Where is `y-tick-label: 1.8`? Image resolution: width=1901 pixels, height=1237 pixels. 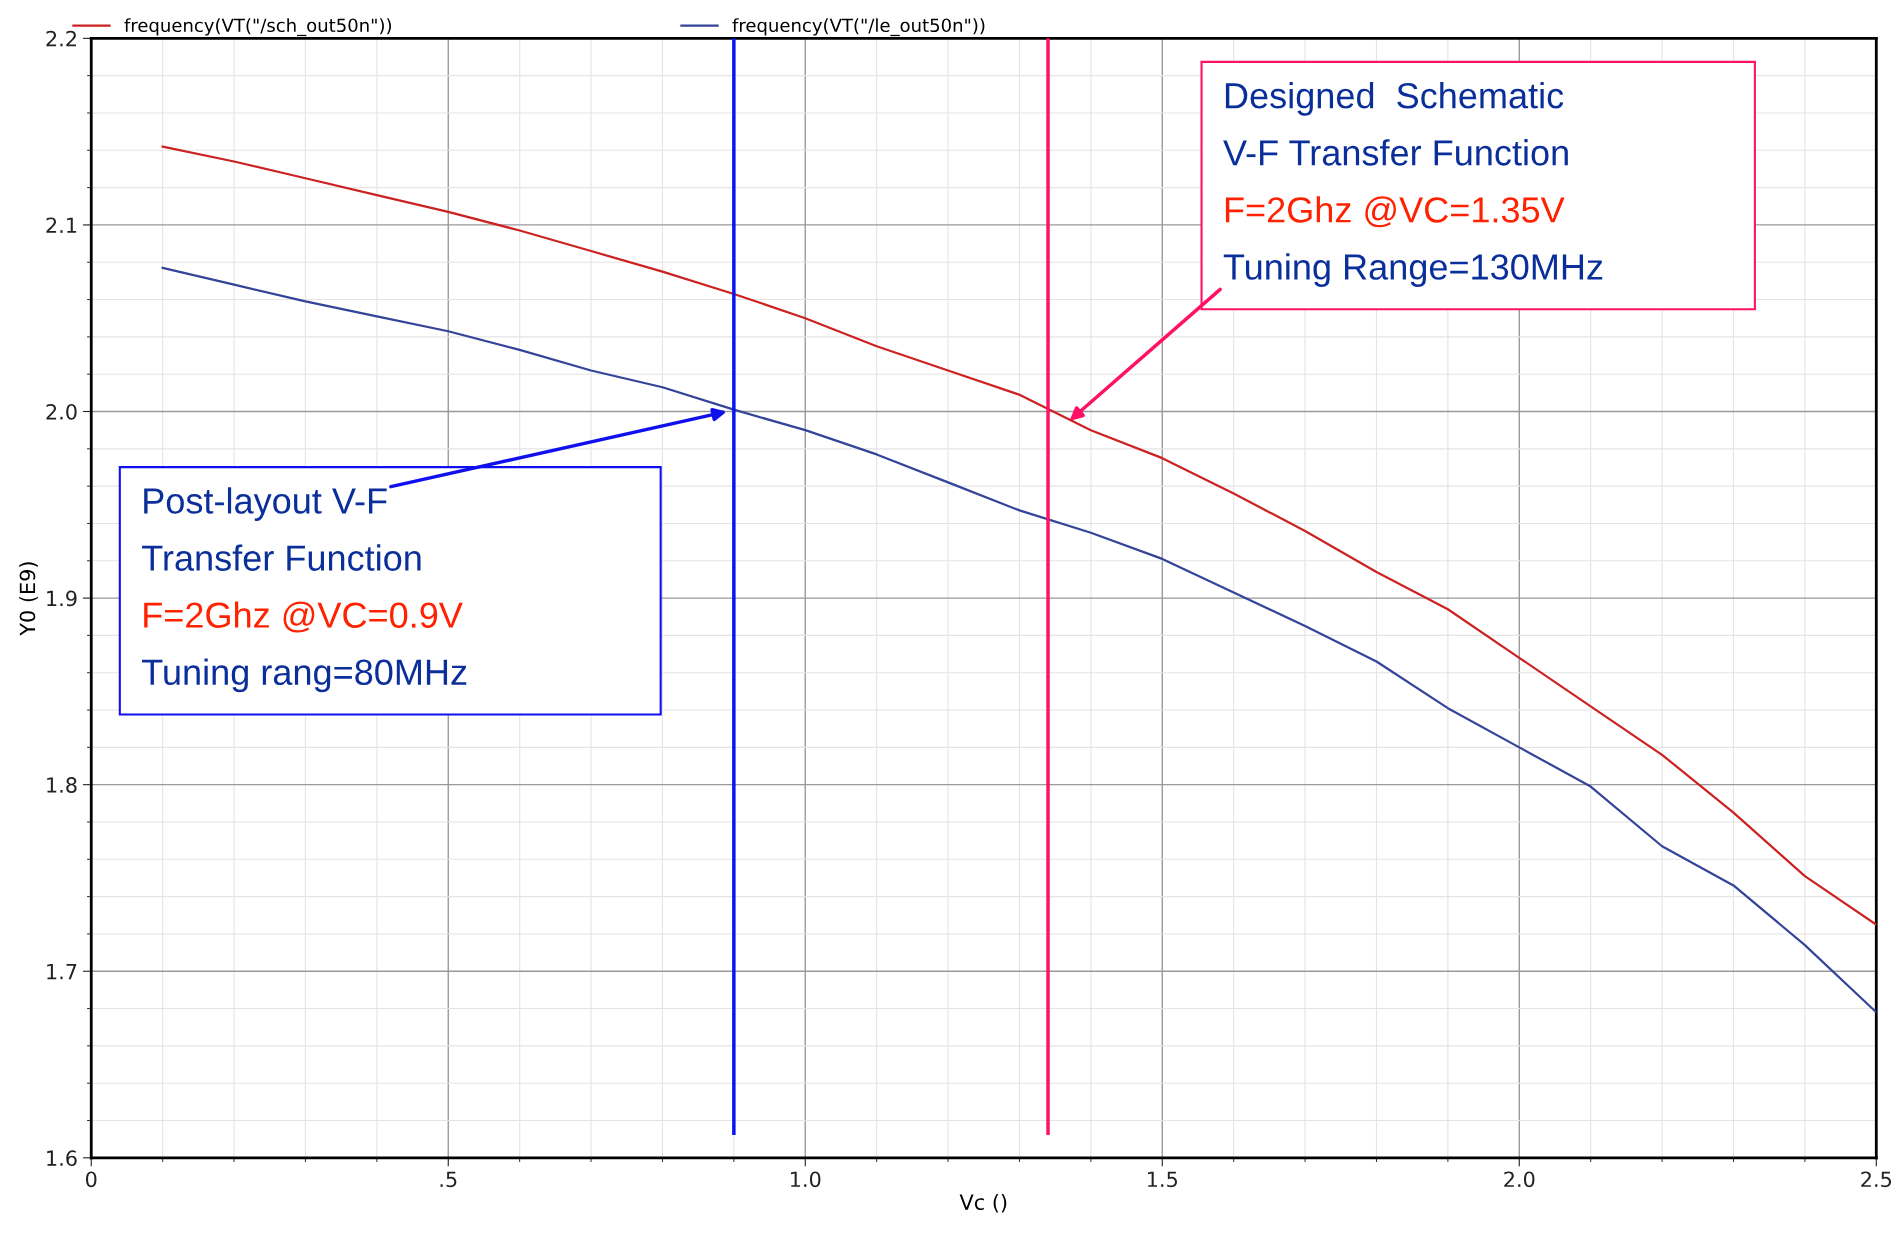
y-tick-label: 1.8 is located at coordinates (62, 785).